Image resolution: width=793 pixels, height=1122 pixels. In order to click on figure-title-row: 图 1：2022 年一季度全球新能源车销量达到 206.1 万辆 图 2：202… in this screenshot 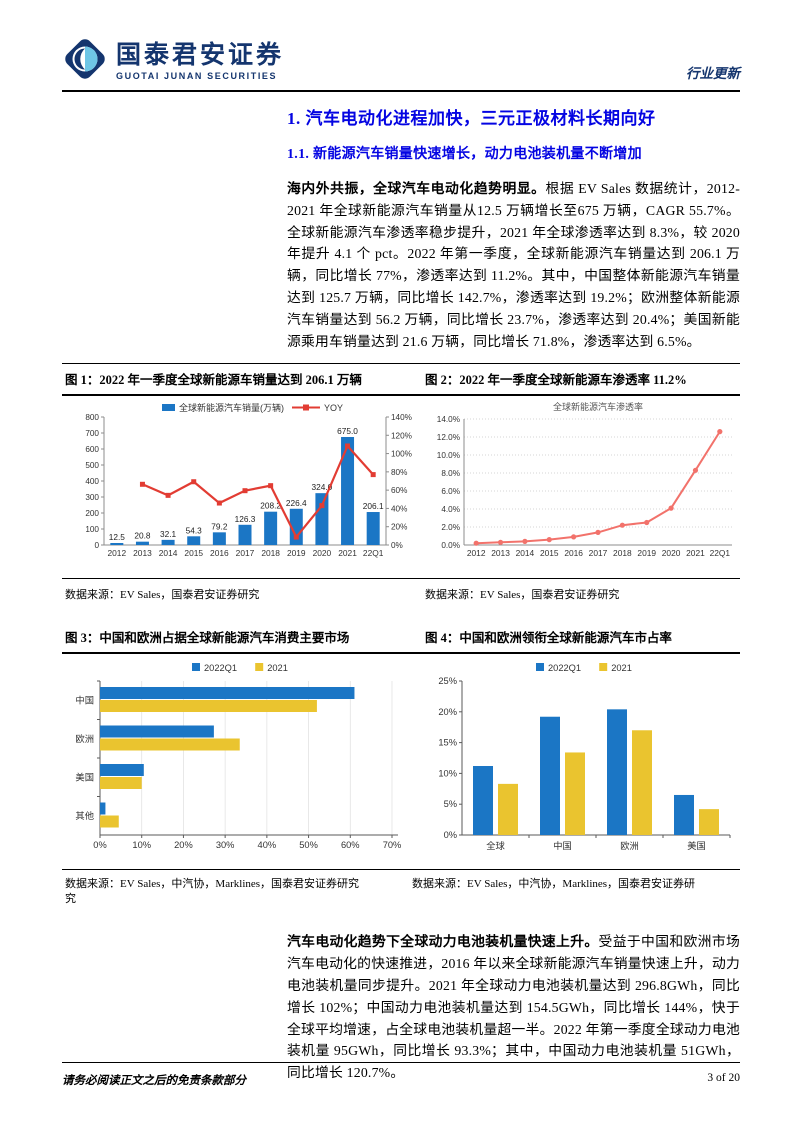, I will do `click(401, 380)`.